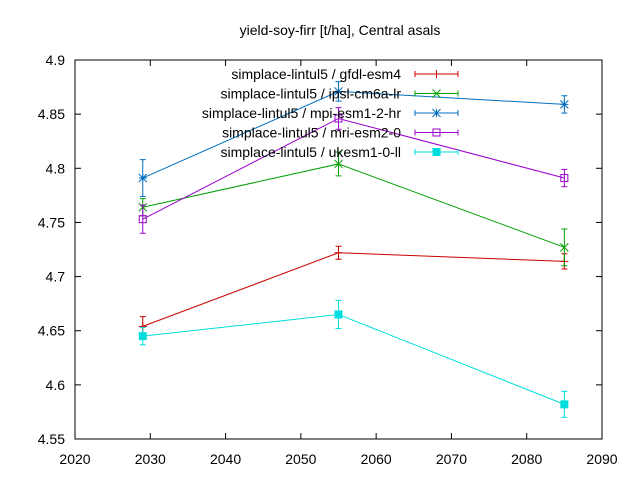  I want to click on legend-entry-4: simplace-lintul5 / ukesm1-0-ll, so click(339, 152).